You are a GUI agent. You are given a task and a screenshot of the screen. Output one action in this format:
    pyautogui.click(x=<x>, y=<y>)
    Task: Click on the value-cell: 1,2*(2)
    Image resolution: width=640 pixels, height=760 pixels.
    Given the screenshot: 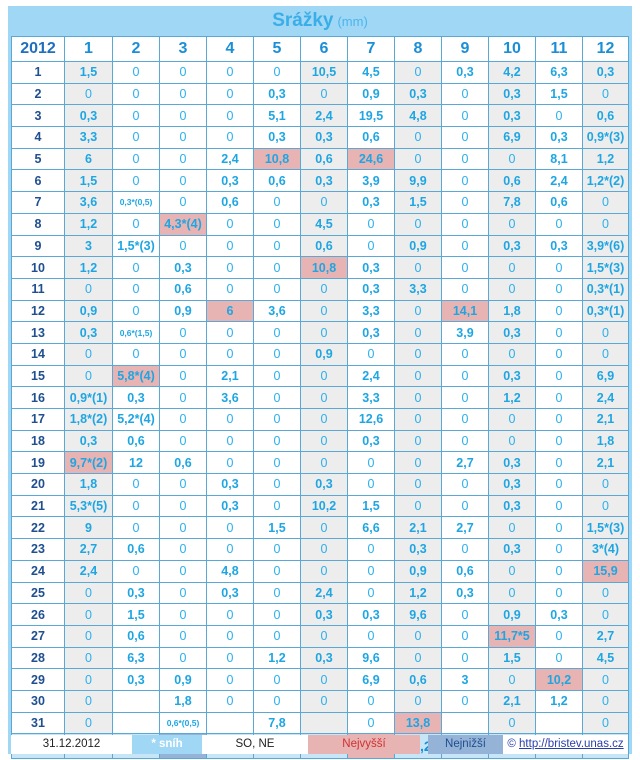 What is the action you would take?
    pyautogui.click(x=605, y=181)
    